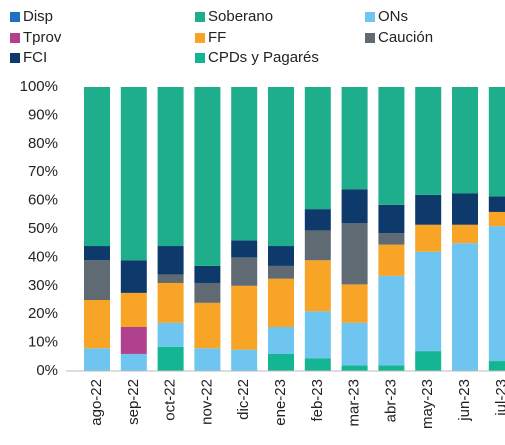  What do you see at coordinates (47, 370) in the screenshot?
I see `y-tick-label: 0%` at bounding box center [47, 370].